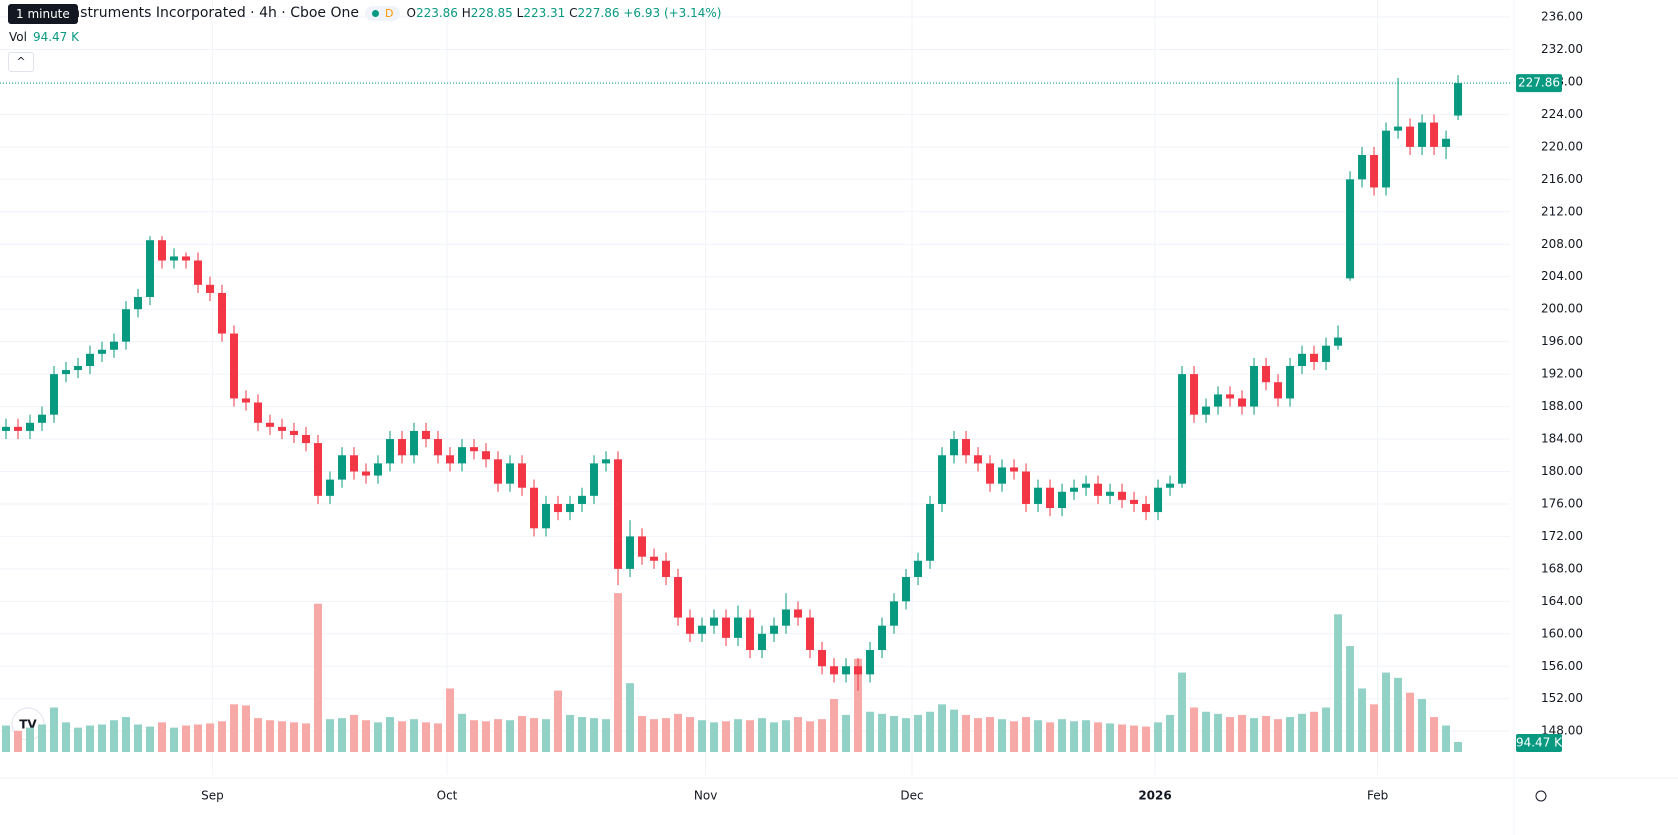 The height and width of the screenshot is (835, 1678). I want to click on settings-icon, so click(1541, 796).